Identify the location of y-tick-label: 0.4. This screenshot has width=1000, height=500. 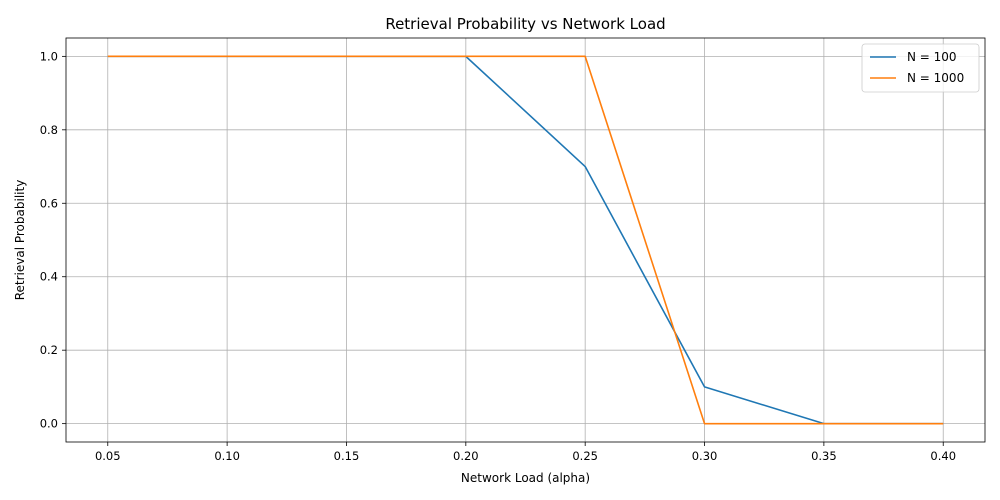
(49, 277).